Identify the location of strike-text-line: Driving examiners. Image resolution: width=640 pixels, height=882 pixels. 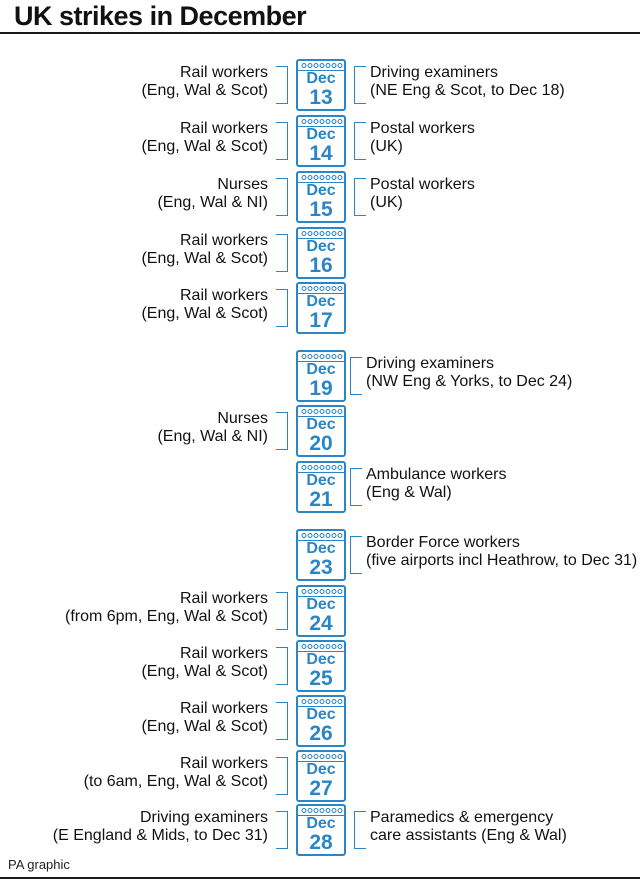
(430, 363).